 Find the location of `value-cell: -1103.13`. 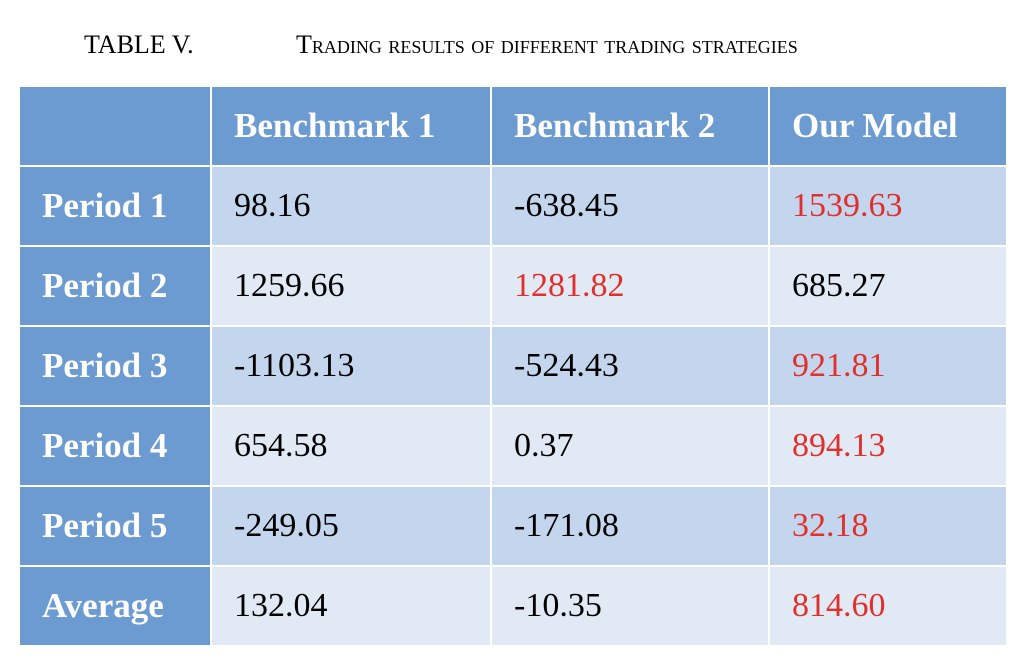

value-cell: -1103.13 is located at coordinates (351, 366).